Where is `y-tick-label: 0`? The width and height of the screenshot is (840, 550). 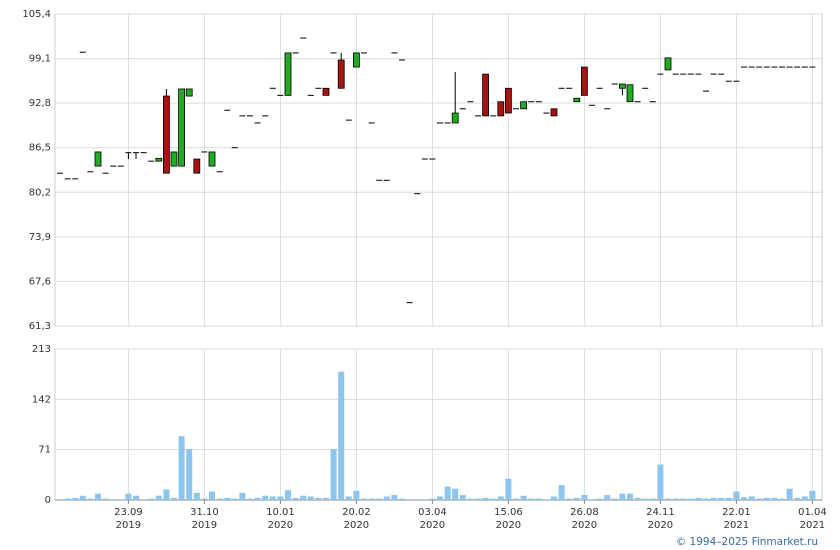 y-tick-label: 0 is located at coordinates (48, 500).